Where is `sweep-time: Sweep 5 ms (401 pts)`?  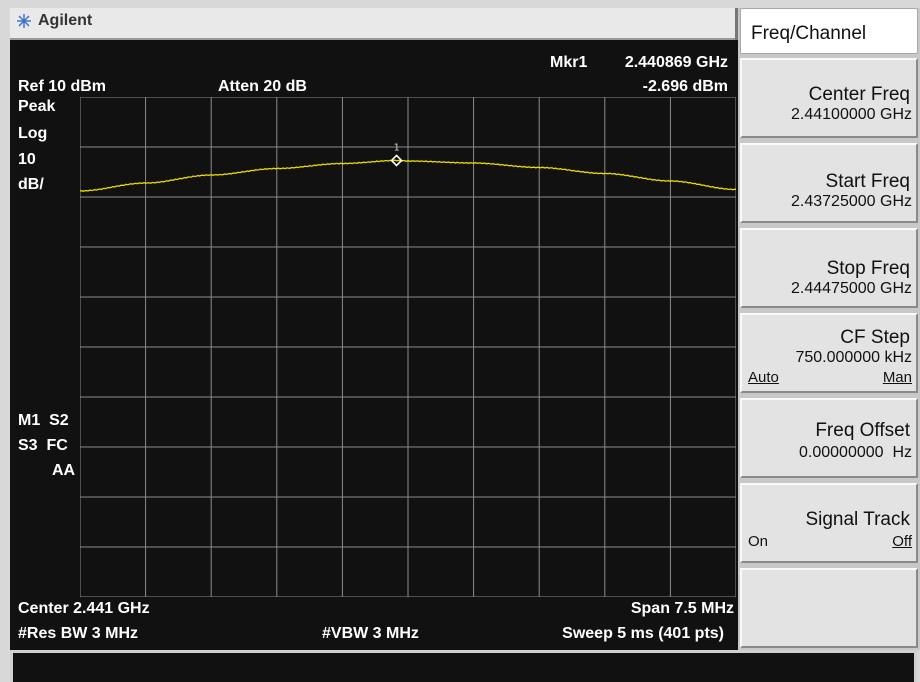 sweep-time: Sweep 5 ms (401 pts) is located at coordinates (643, 633).